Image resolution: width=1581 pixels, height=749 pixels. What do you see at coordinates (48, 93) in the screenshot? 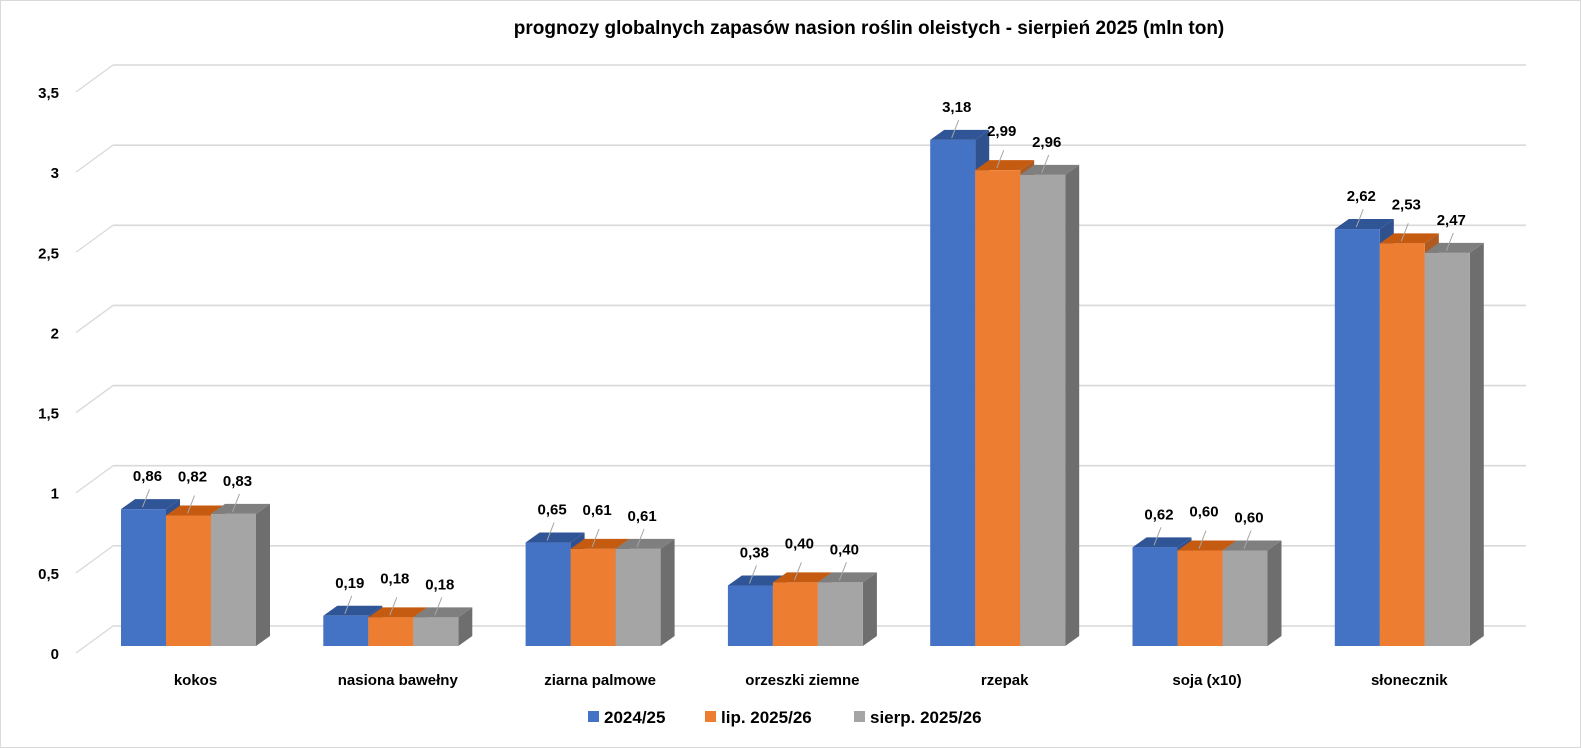
I see `y-tick-label: 3,5` at bounding box center [48, 93].